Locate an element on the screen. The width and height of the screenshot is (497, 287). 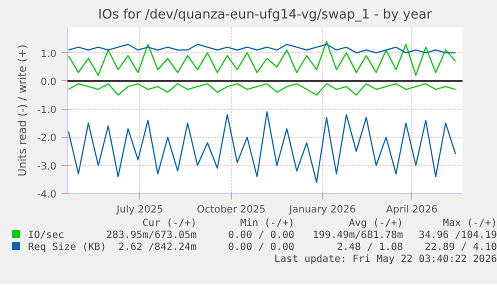
text: Max (-/+) is located at coordinates (469, 224).